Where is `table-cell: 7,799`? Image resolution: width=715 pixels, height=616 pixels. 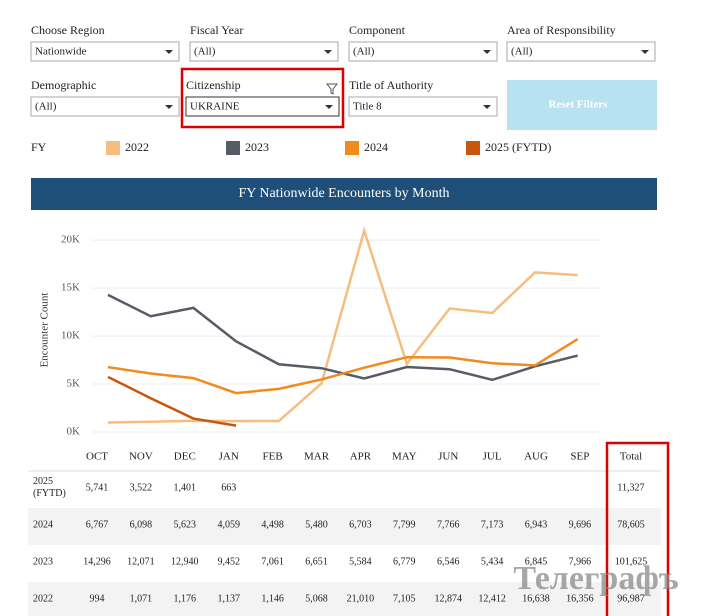 table-cell: 7,799 is located at coordinates (404, 524).